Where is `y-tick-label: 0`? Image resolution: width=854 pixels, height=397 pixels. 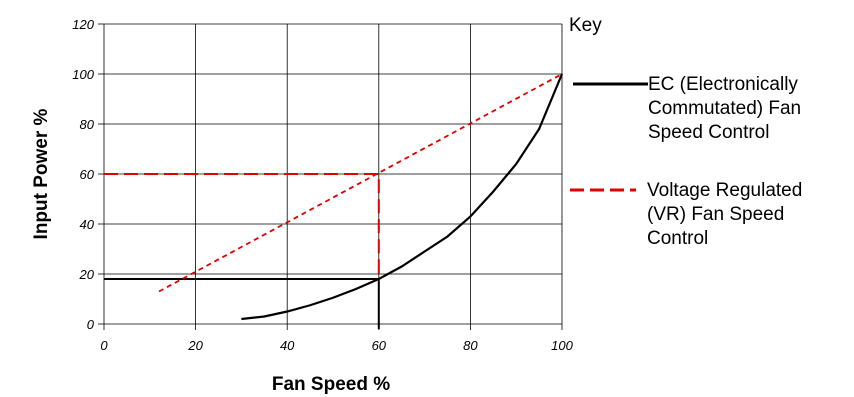 y-tick-label: 0 is located at coordinates (91, 324).